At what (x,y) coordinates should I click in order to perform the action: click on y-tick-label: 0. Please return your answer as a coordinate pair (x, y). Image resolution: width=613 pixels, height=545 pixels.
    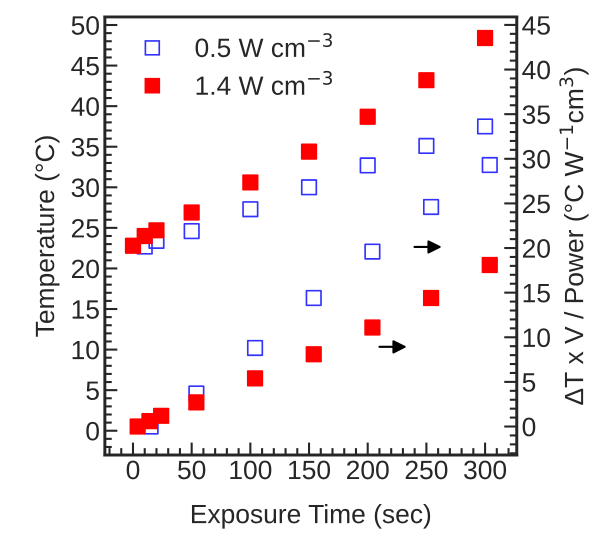
    Looking at the image, I should click on (92, 431).